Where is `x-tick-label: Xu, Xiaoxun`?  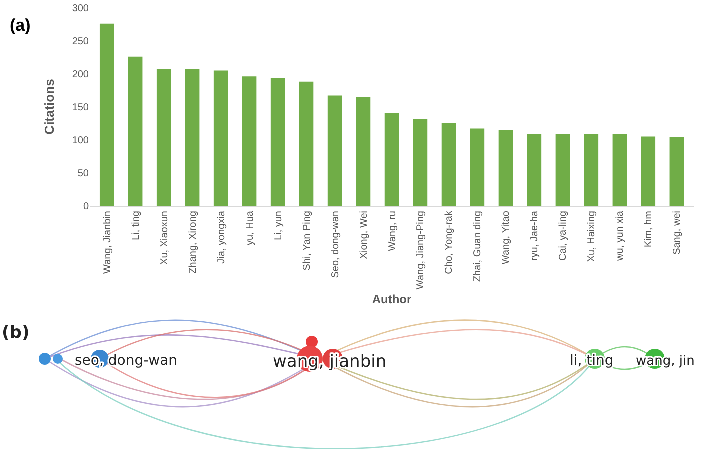
x-tick-label: Xu, Xiaoxun is located at coordinates (164, 238).